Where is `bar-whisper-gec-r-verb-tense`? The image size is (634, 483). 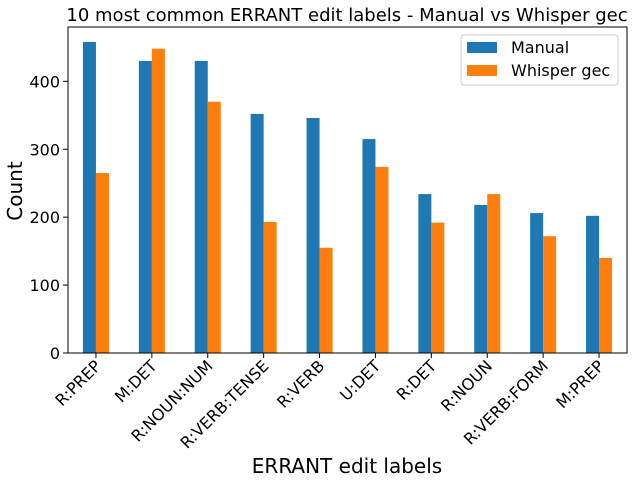 bar-whisper-gec-r-verb-tense is located at coordinates (270, 287).